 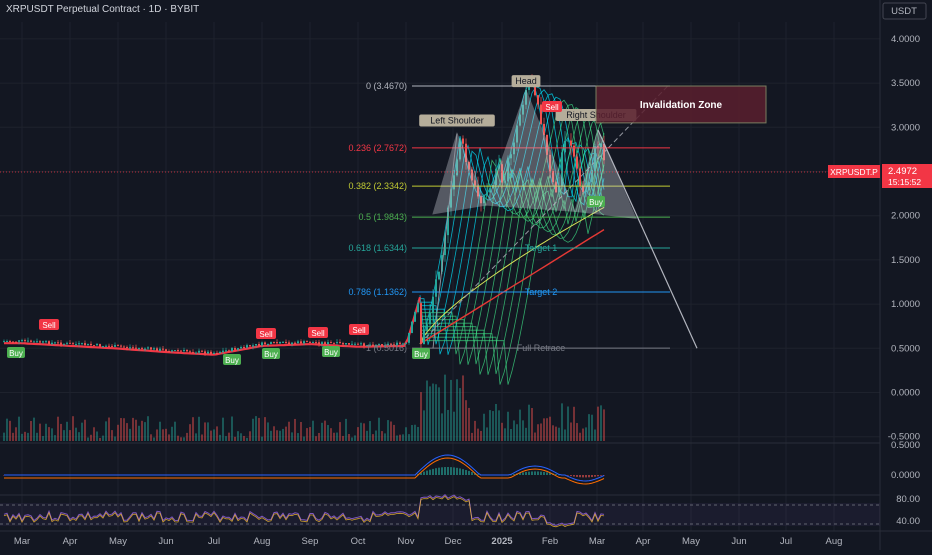 What do you see at coordinates (681, 104) in the screenshot?
I see `invalidation-zone: Invalidation Zone` at bounding box center [681, 104].